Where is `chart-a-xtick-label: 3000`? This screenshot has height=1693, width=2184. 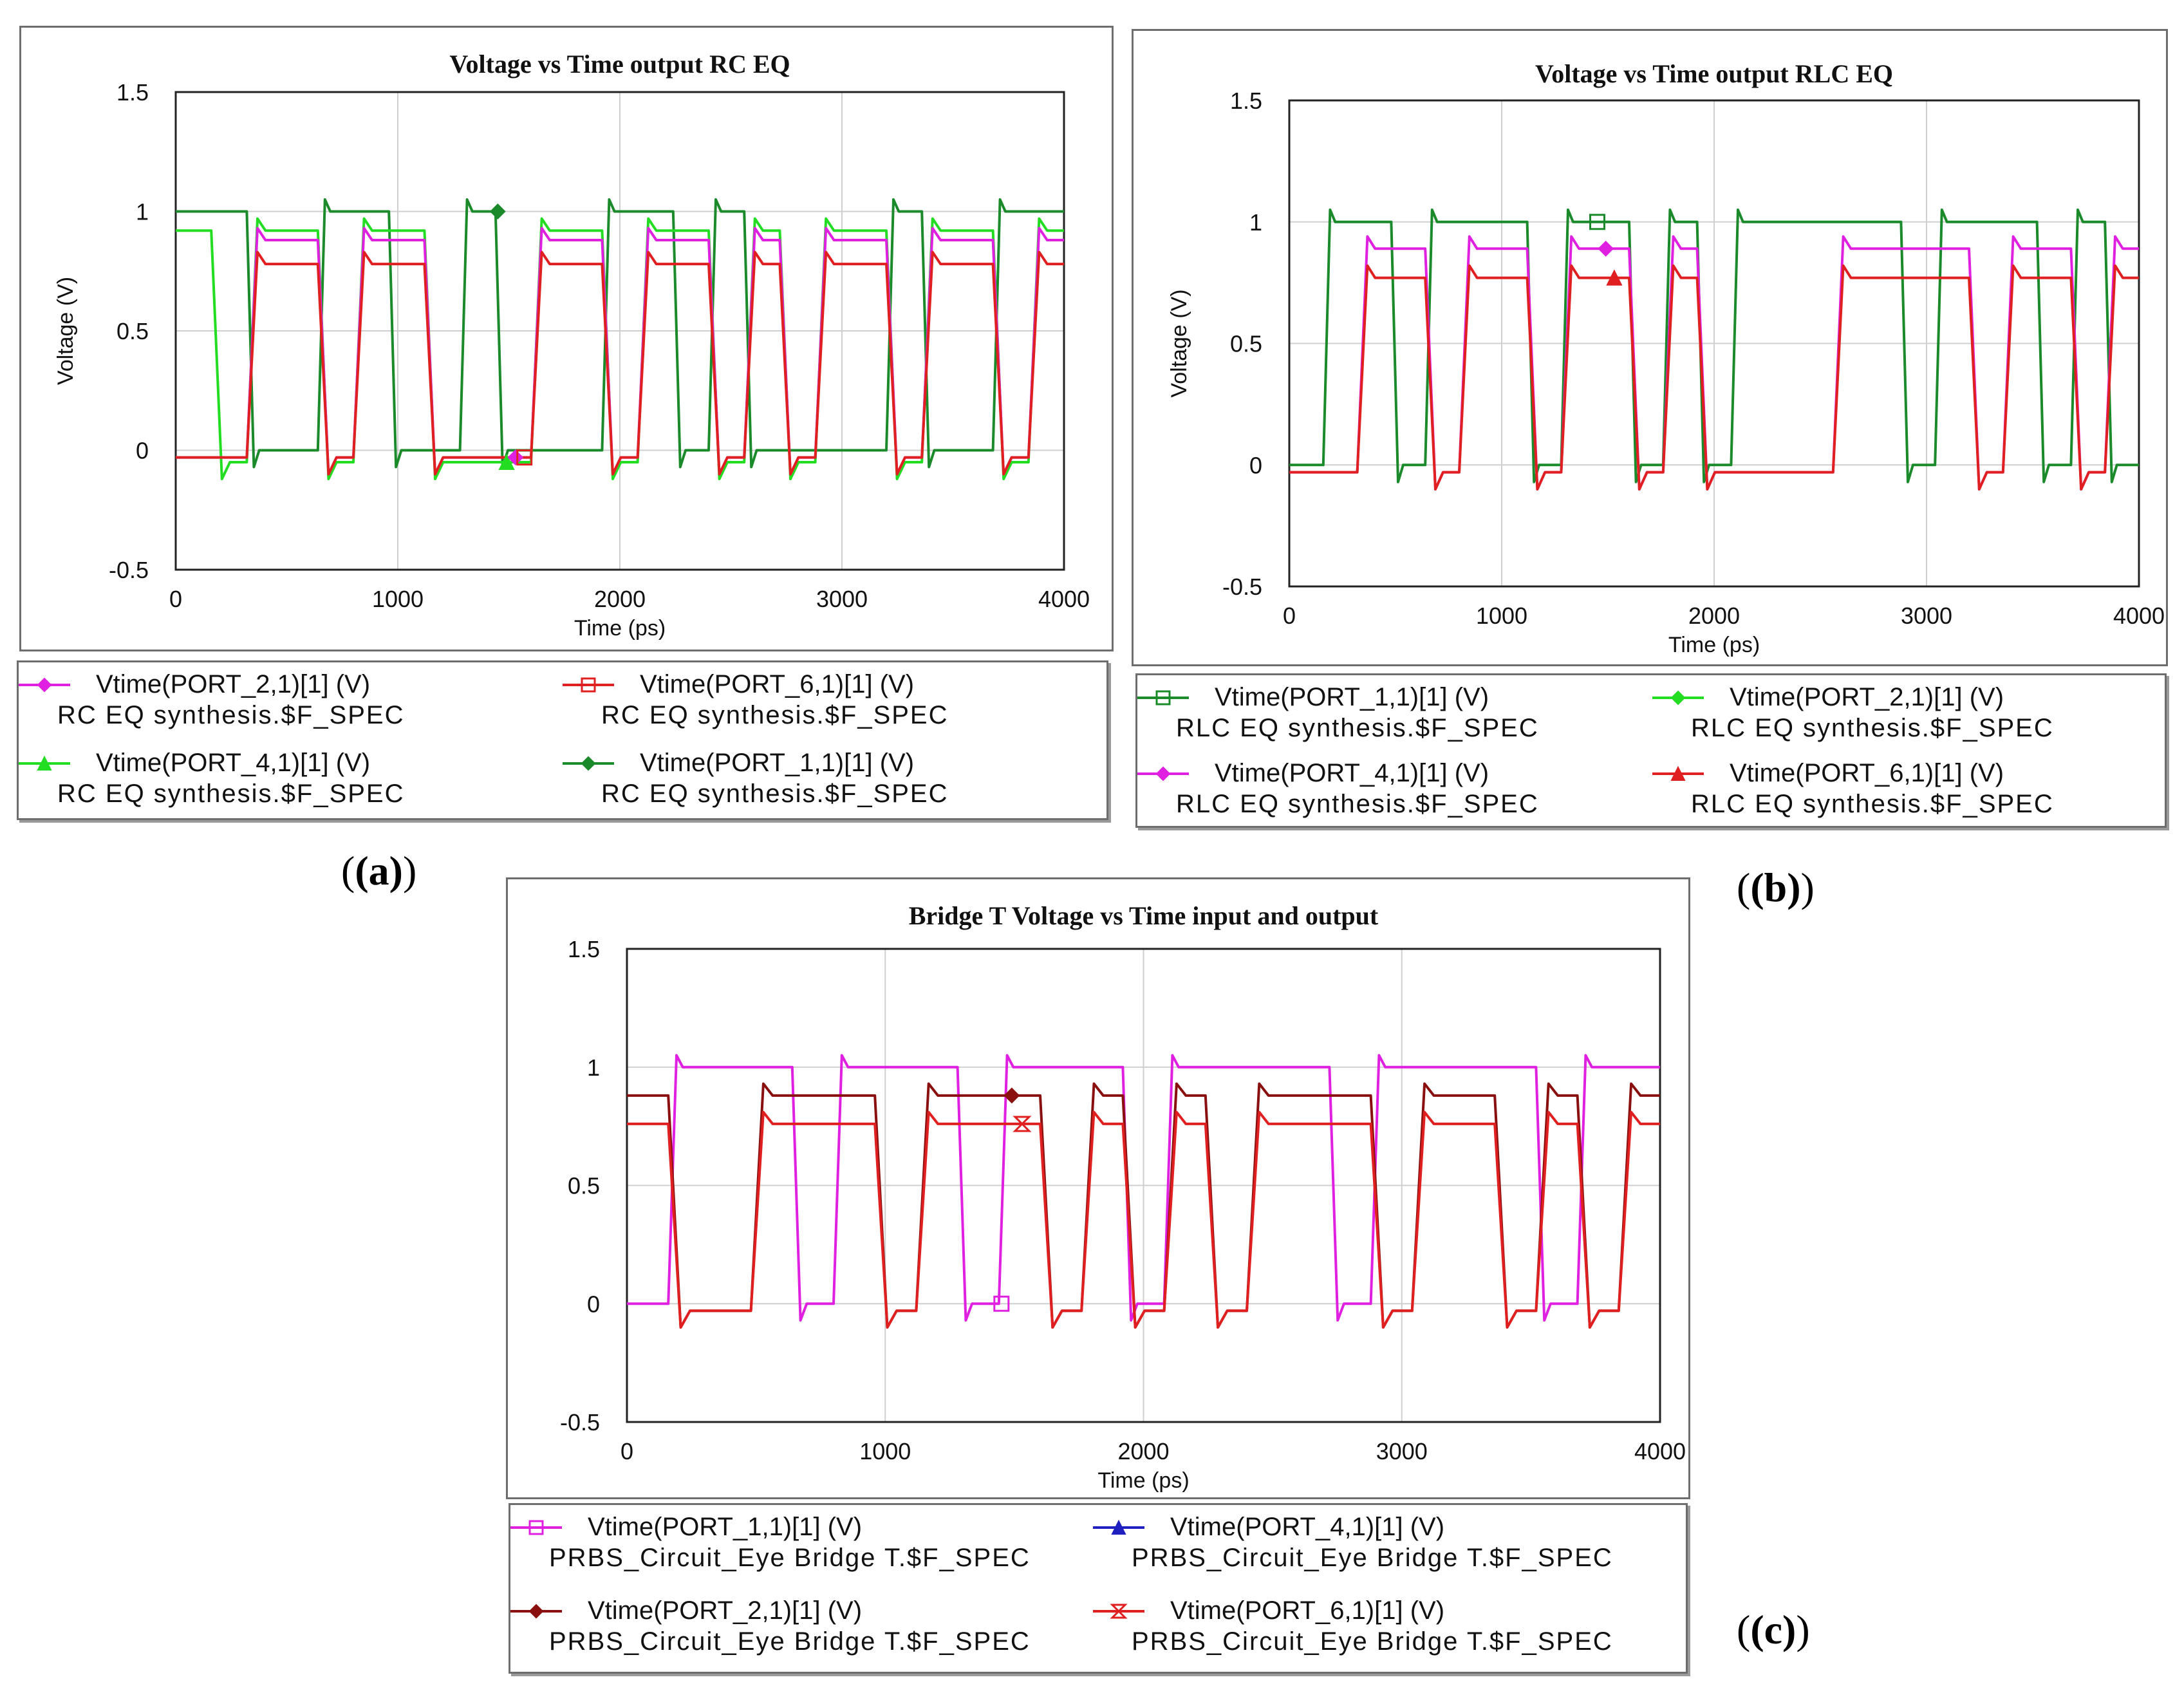 chart-a-xtick-label: 3000 is located at coordinates (842, 599).